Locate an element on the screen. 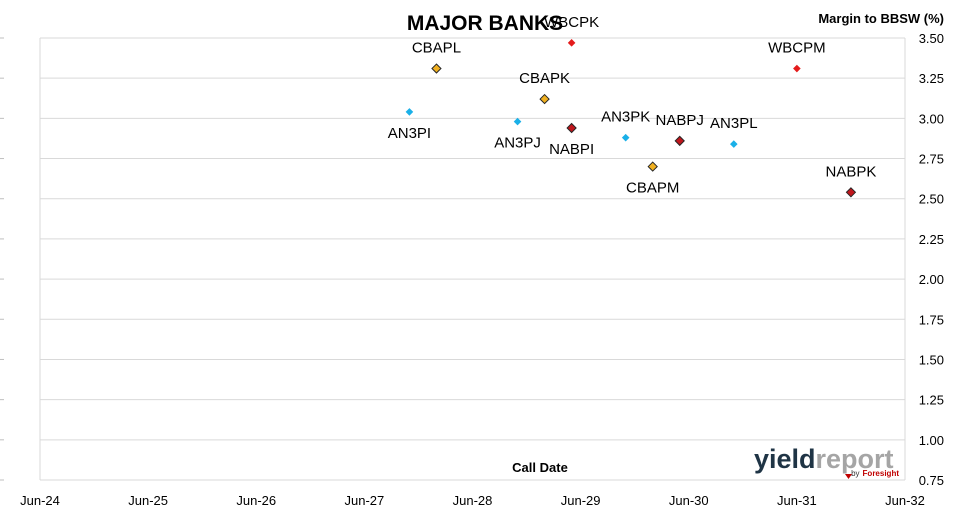 Image resolution: width=956 pixels, height=518 pixels. logo-triangle-icon is located at coordinates (848, 476).